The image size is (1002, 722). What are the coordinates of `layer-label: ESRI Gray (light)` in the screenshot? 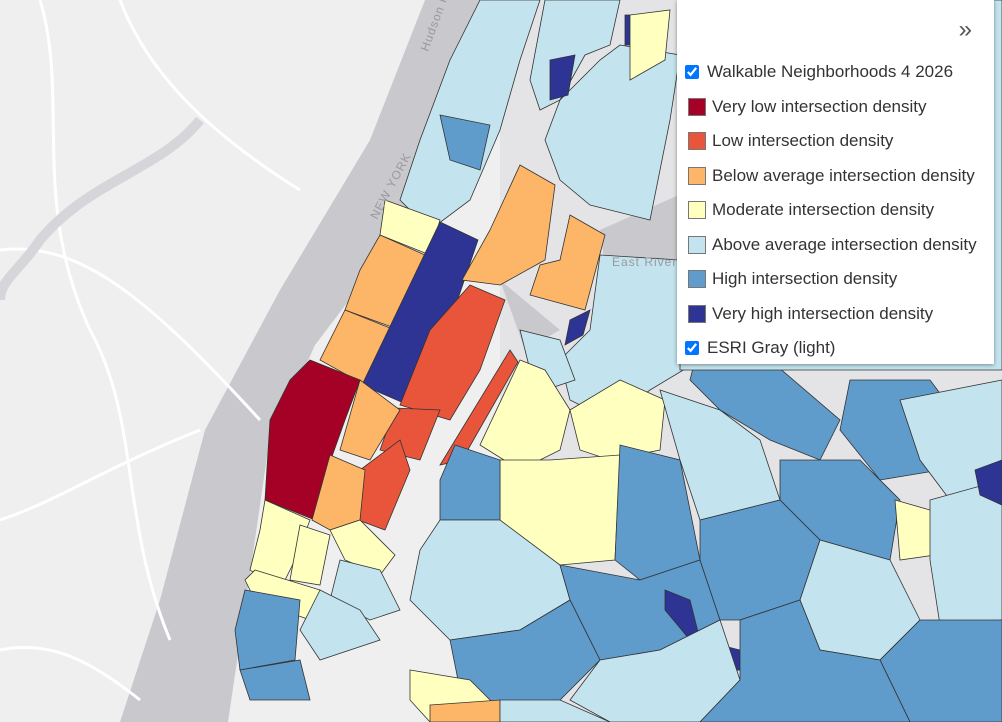 It's located at (771, 347).